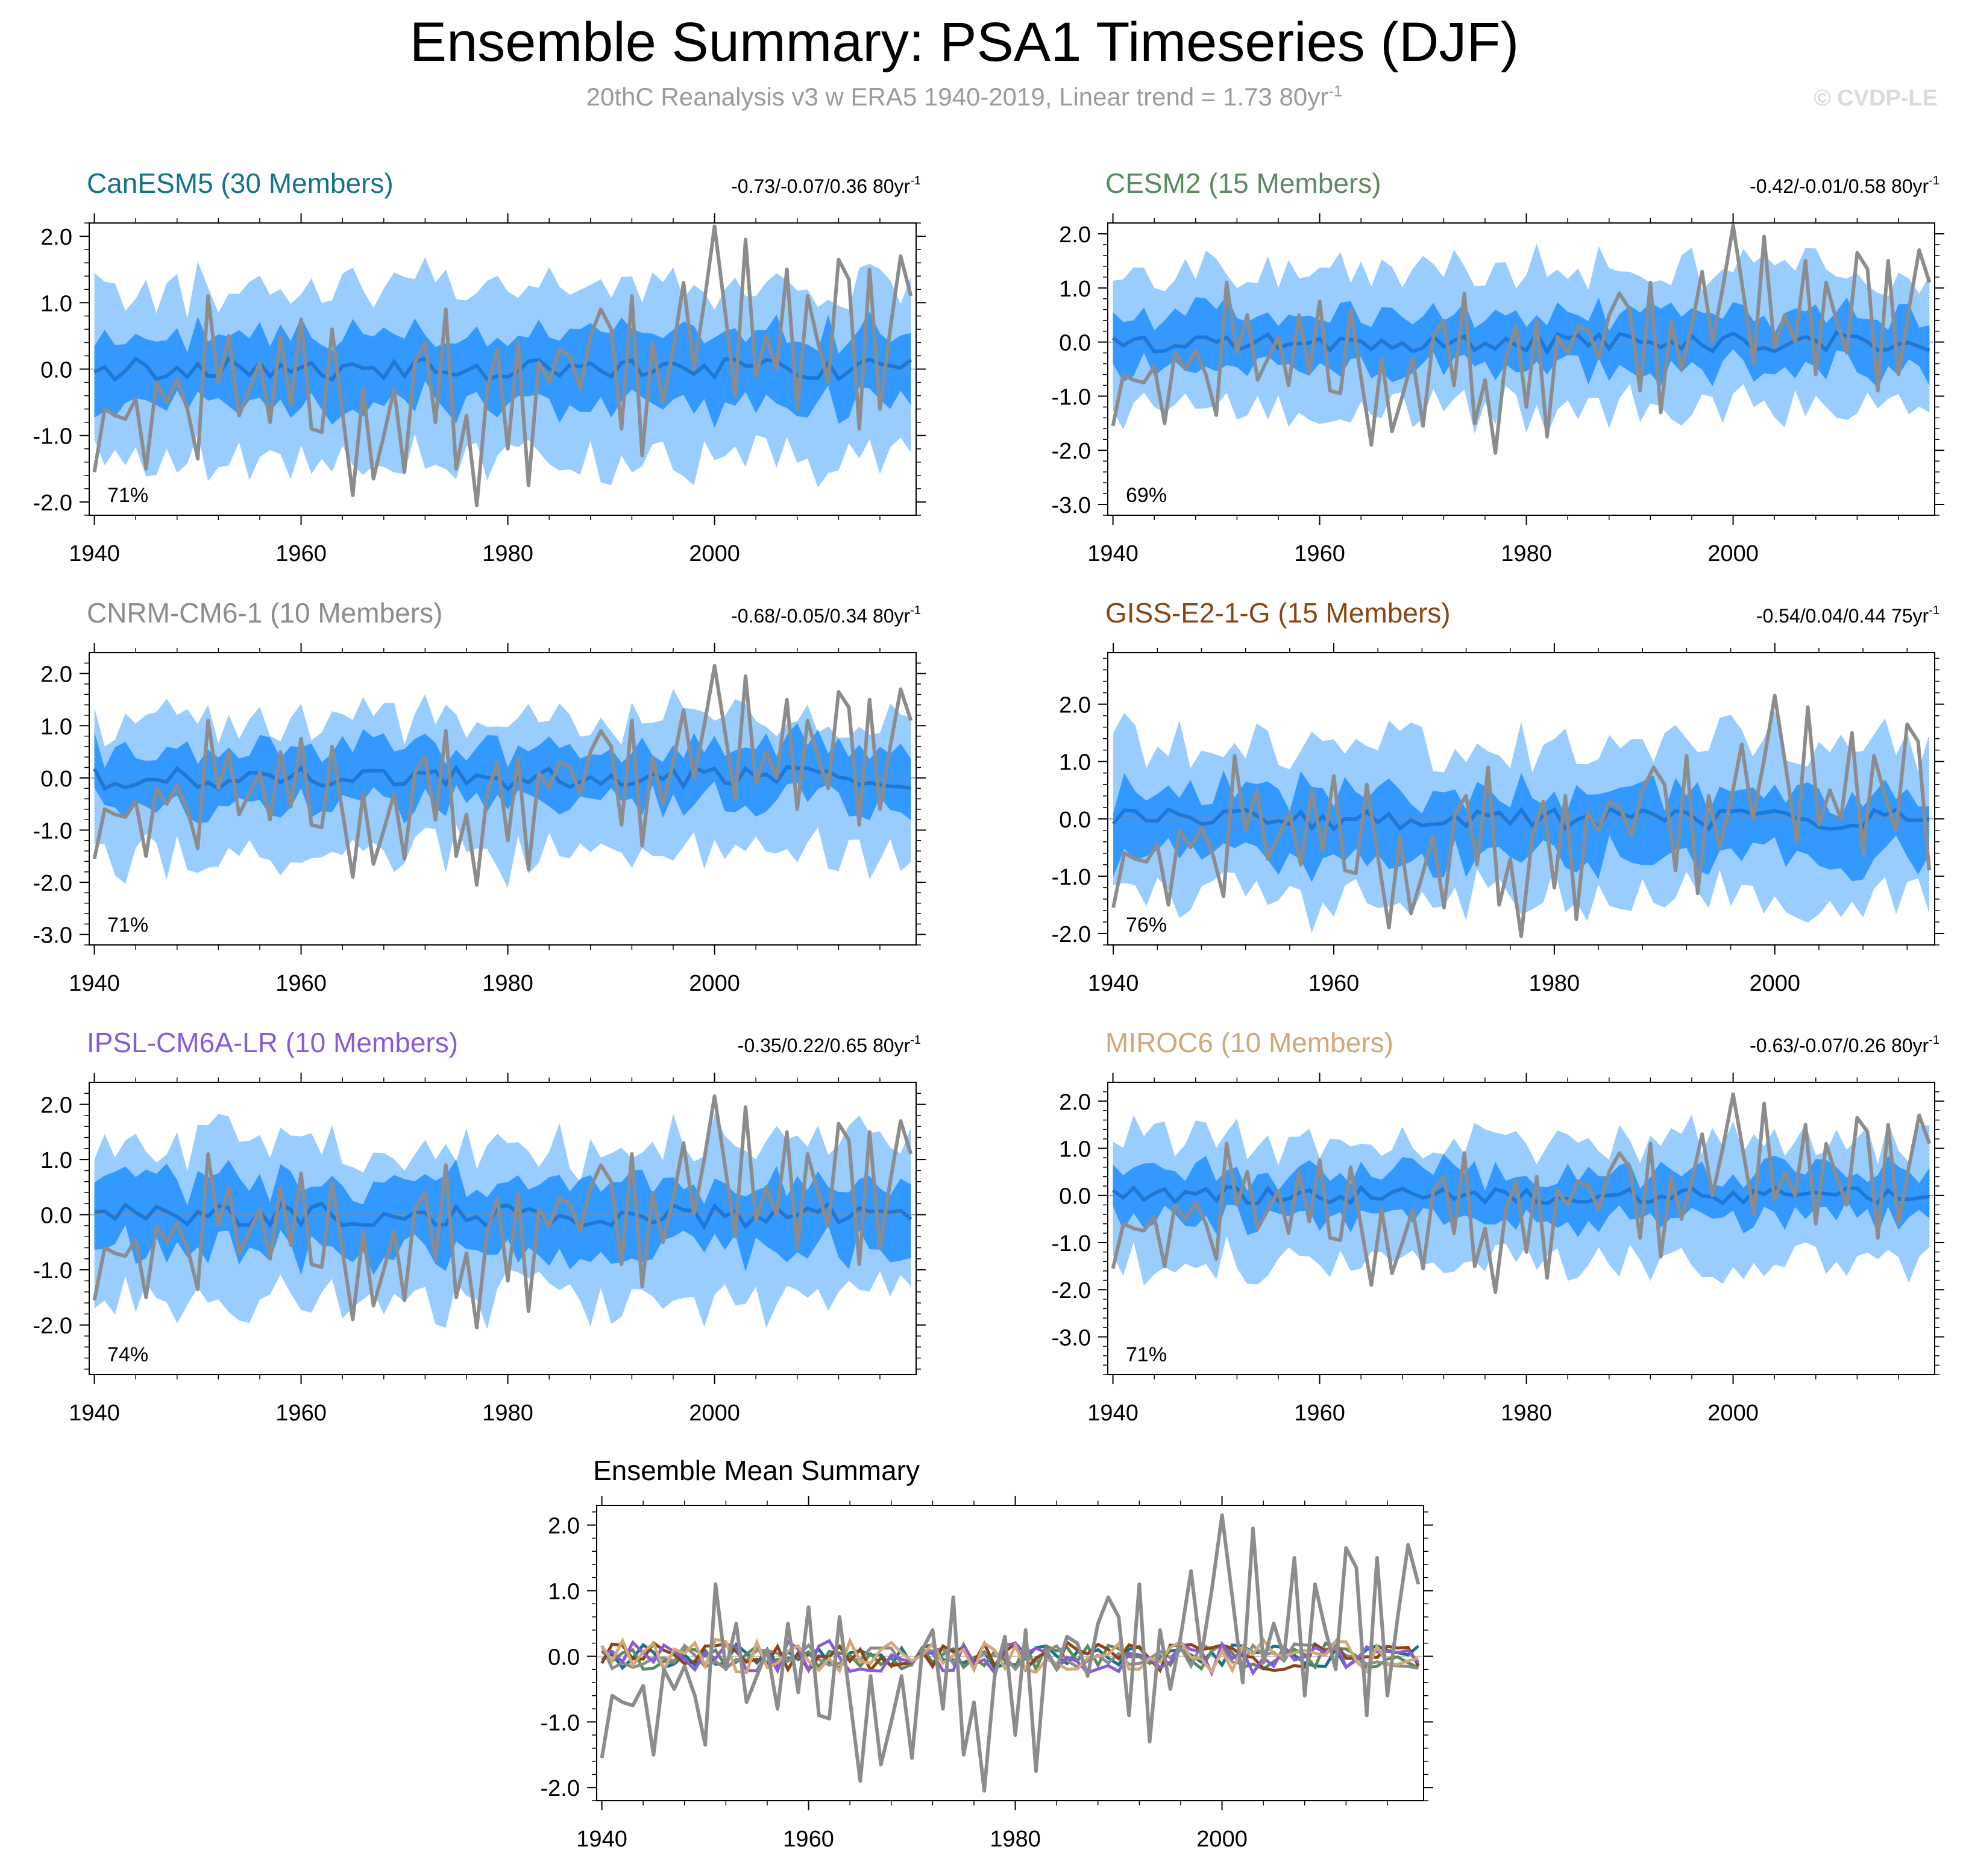 This screenshot has height=1876, width=1963. Describe the element at coordinates (272, 1042) in the screenshot. I see `panel-title: IPSL-CM6A-LR (10 Members)` at that location.